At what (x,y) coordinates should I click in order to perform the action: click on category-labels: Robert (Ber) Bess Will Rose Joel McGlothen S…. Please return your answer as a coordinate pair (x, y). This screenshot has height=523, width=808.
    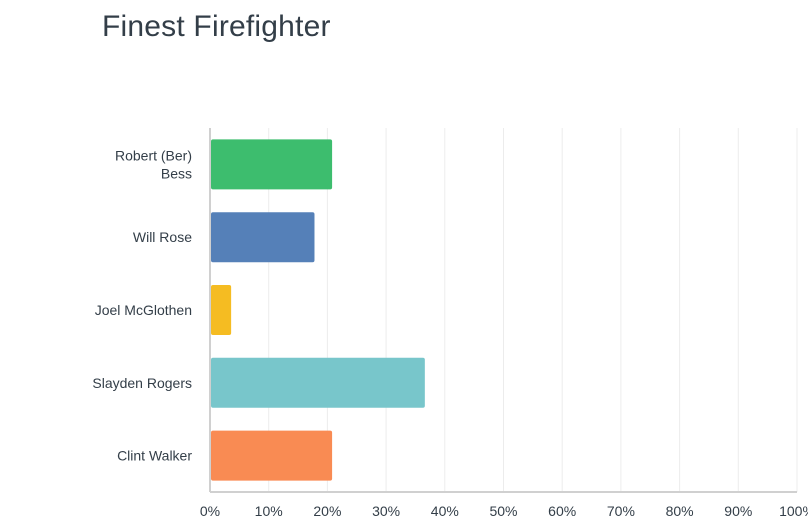
    Looking at the image, I should click on (142, 305).